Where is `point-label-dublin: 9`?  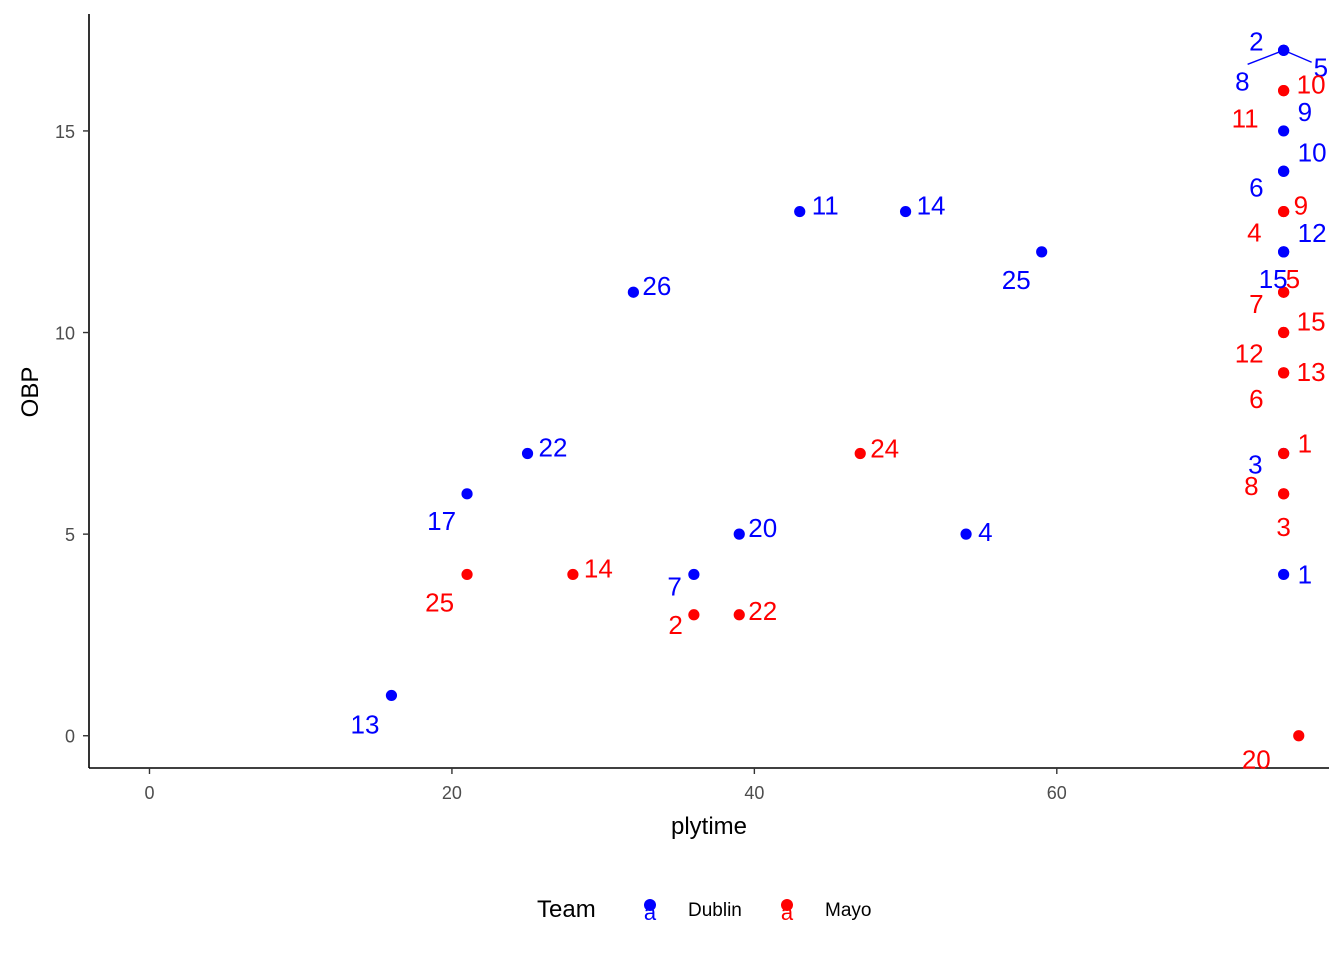 point-label-dublin: 9 is located at coordinates (1305, 112).